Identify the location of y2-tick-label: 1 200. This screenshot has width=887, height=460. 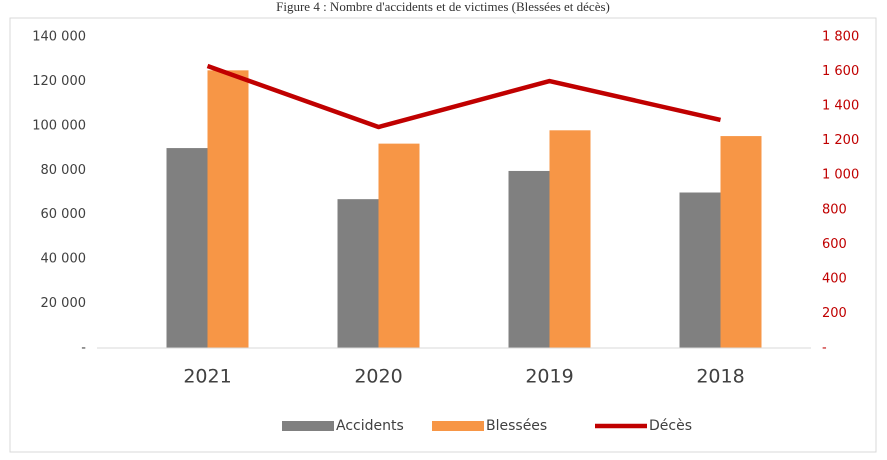
(840, 140).